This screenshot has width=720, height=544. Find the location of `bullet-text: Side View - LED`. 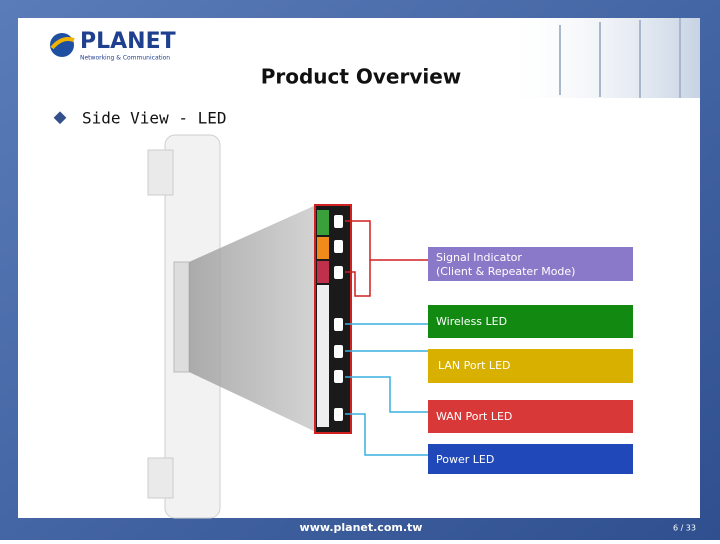

bullet-text: Side View - LED is located at coordinates (154, 118).